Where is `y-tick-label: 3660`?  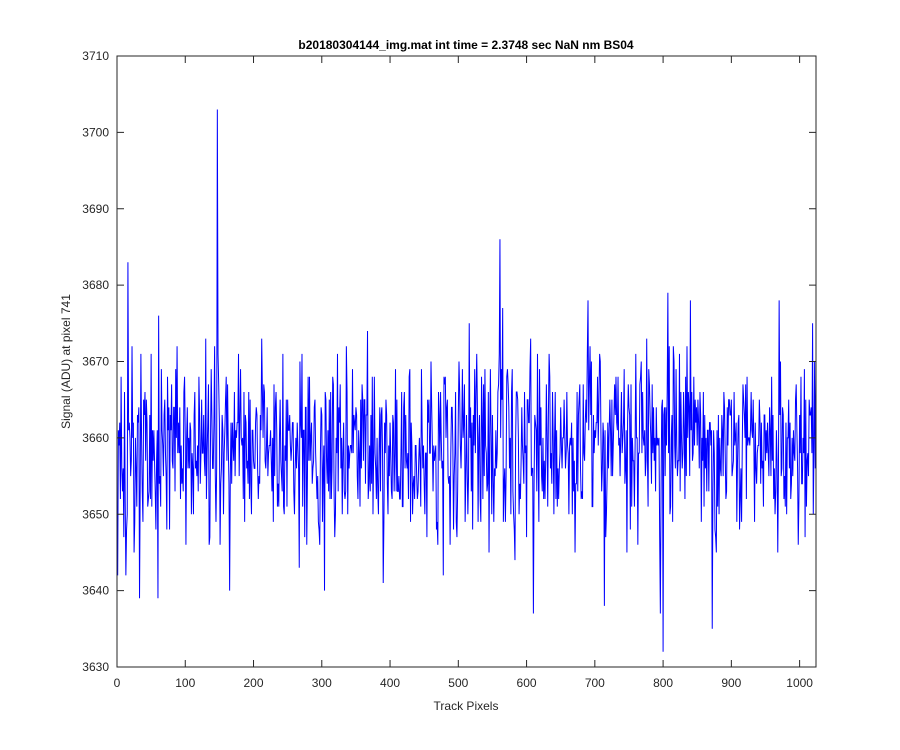
y-tick-label: 3660 is located at coordinates (95, 438).